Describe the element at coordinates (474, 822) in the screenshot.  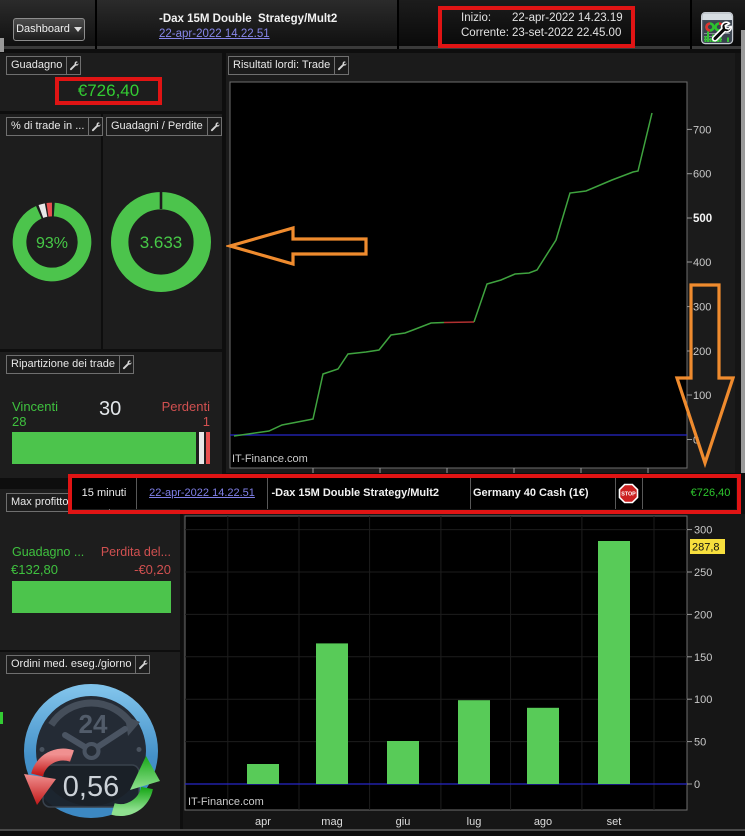
I see `svg-text: lug` at that location.